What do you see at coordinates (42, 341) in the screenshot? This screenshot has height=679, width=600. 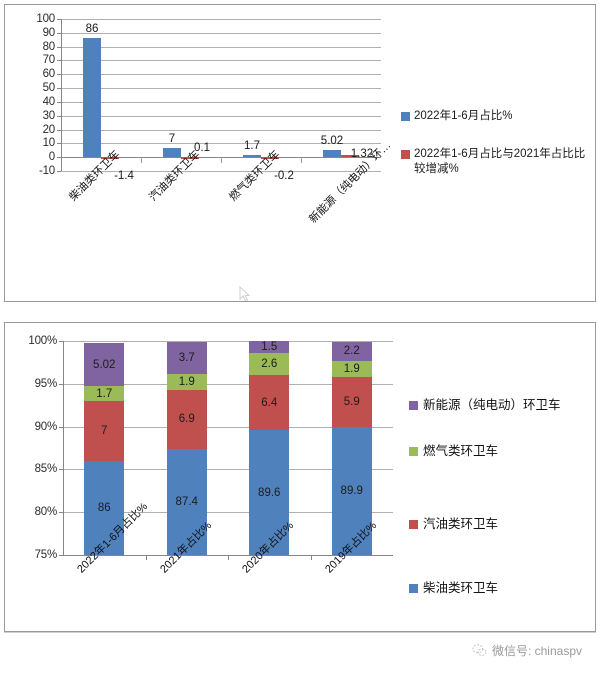 I see `y-tick-label: 100%` at bounding box center [42, 341].